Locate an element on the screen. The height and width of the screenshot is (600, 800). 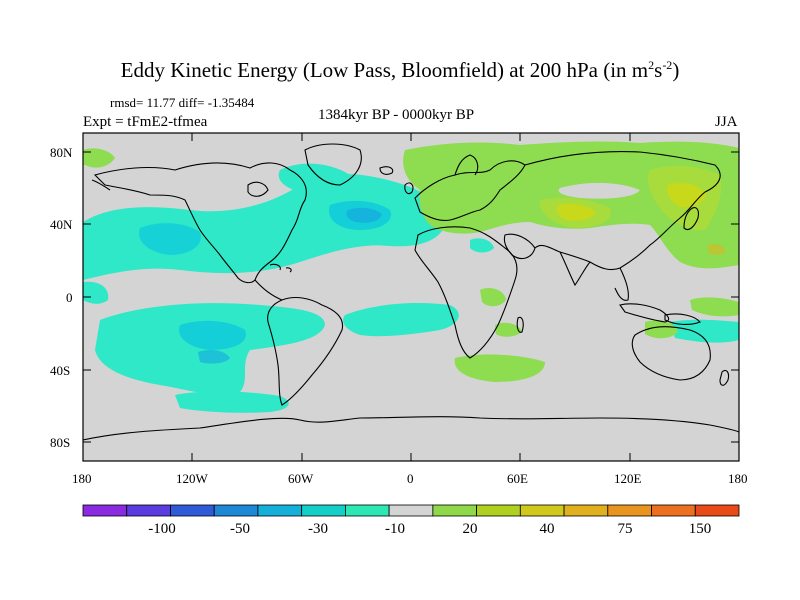
cyan-region-africa-south is located at coordinates (482, 245).